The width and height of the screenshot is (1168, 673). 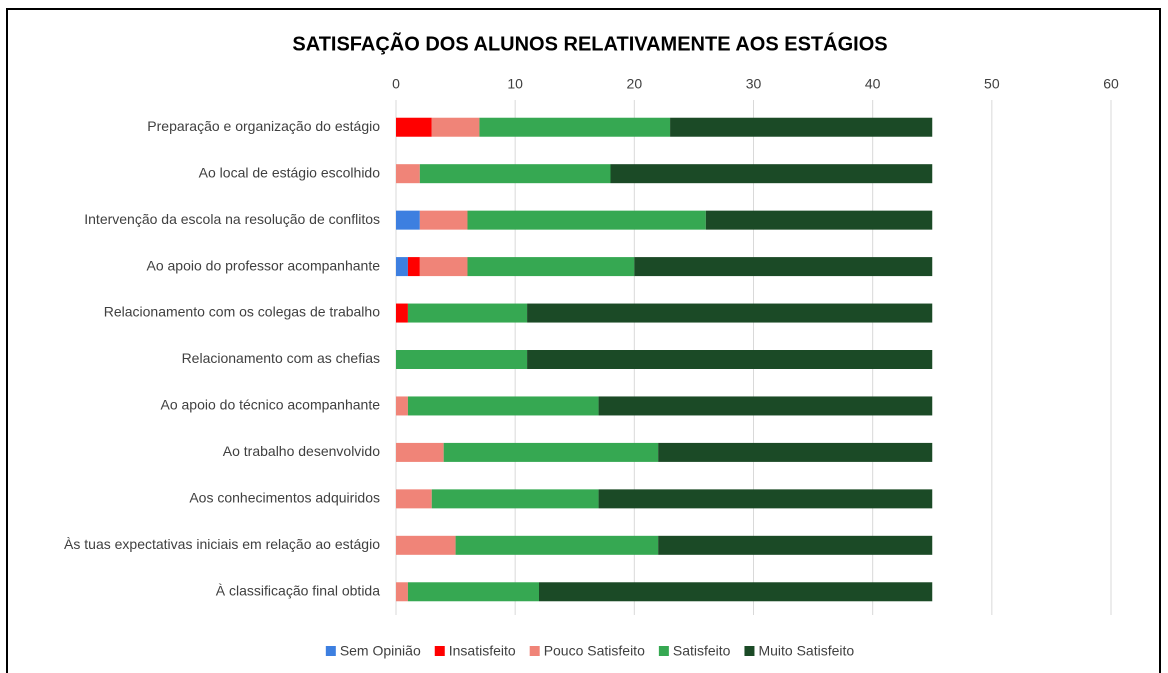 What do you see at coordinates (271, 405) in the screenshot?
I see `y-tick-label: Ao apoio do técnico acompanhante` at bounding box center [271, 405].